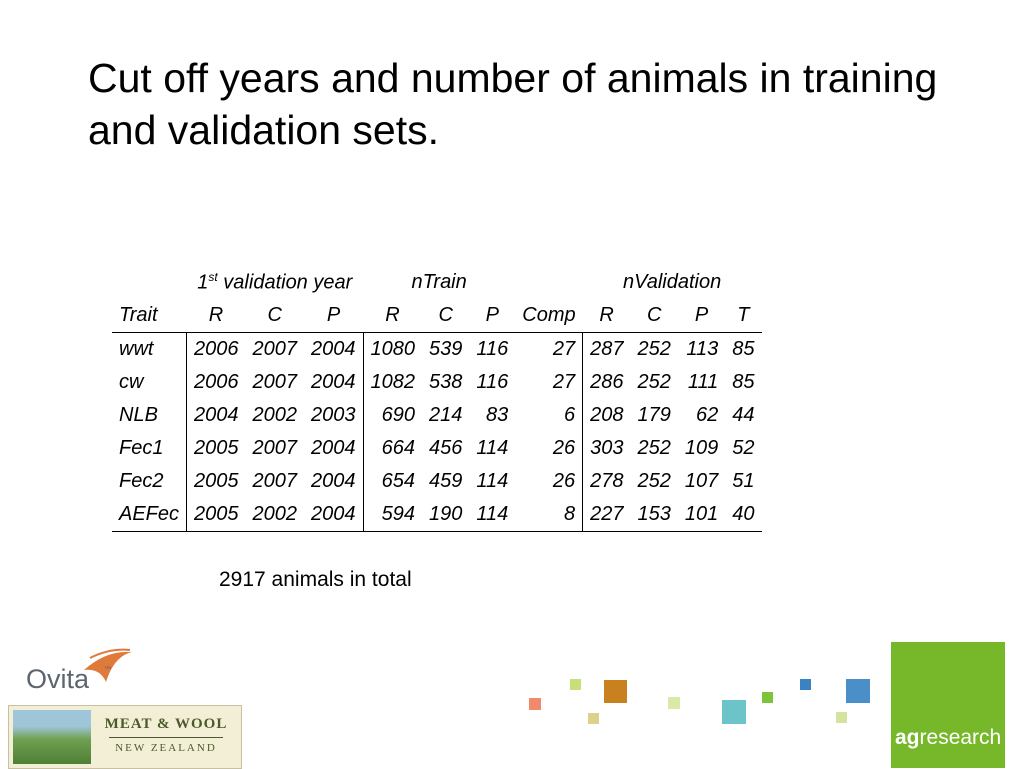 This screenshot has height=769, width=1024. I want to click on value-cell: 539, so click(446, 349).